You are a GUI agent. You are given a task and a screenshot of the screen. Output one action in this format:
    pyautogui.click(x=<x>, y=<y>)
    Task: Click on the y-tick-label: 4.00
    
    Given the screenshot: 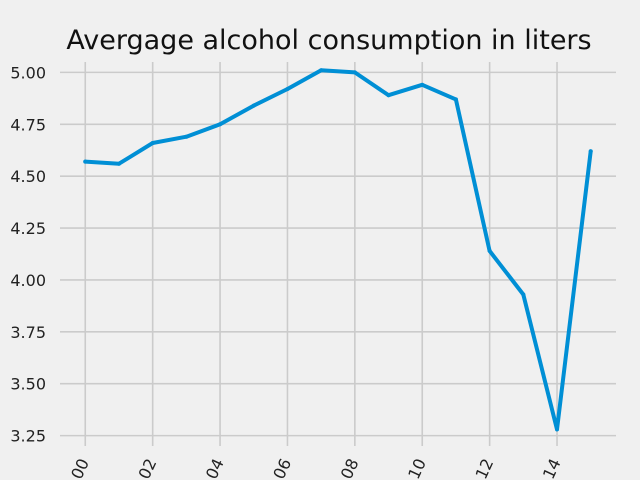 What is the action you would take?
    pyautogui.click(x=28, y=280)
    